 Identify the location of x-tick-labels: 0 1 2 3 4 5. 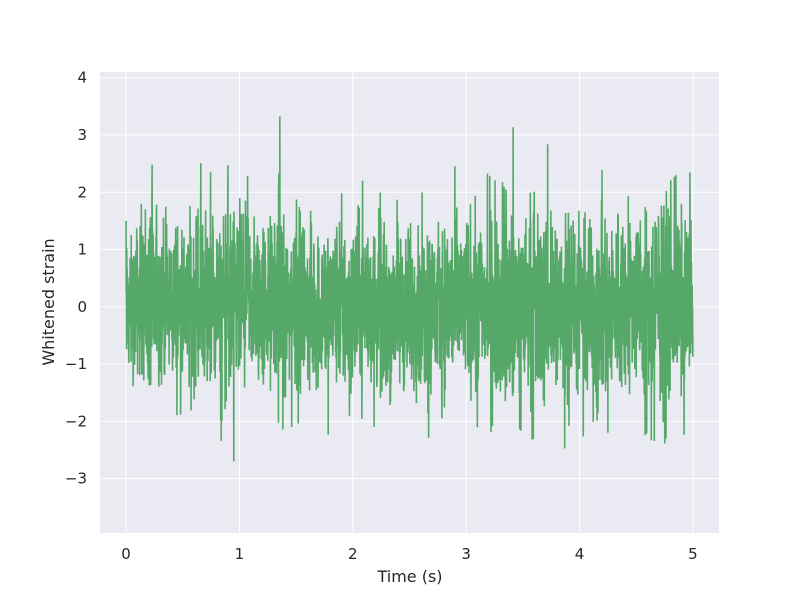
(409, 554).